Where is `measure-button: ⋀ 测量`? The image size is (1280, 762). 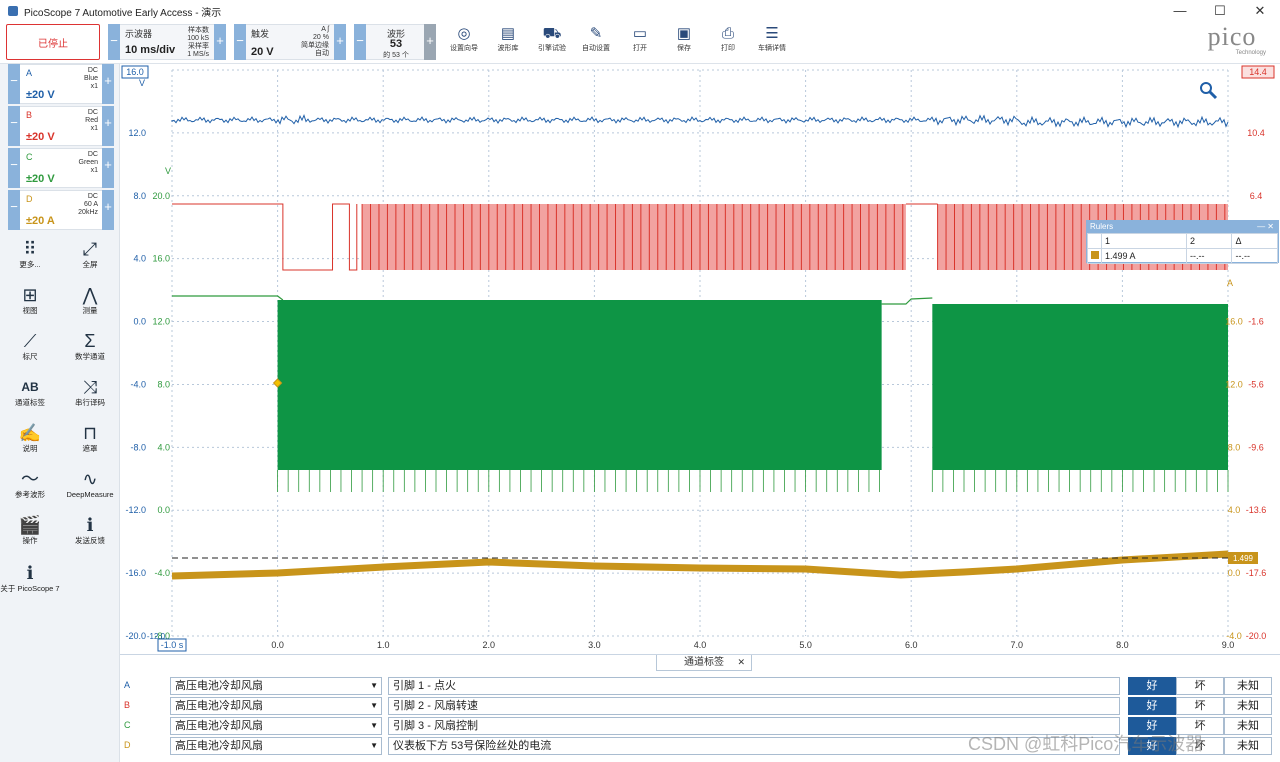
measure-button: ⋀ 测量 is located at coordinates (90, 299).